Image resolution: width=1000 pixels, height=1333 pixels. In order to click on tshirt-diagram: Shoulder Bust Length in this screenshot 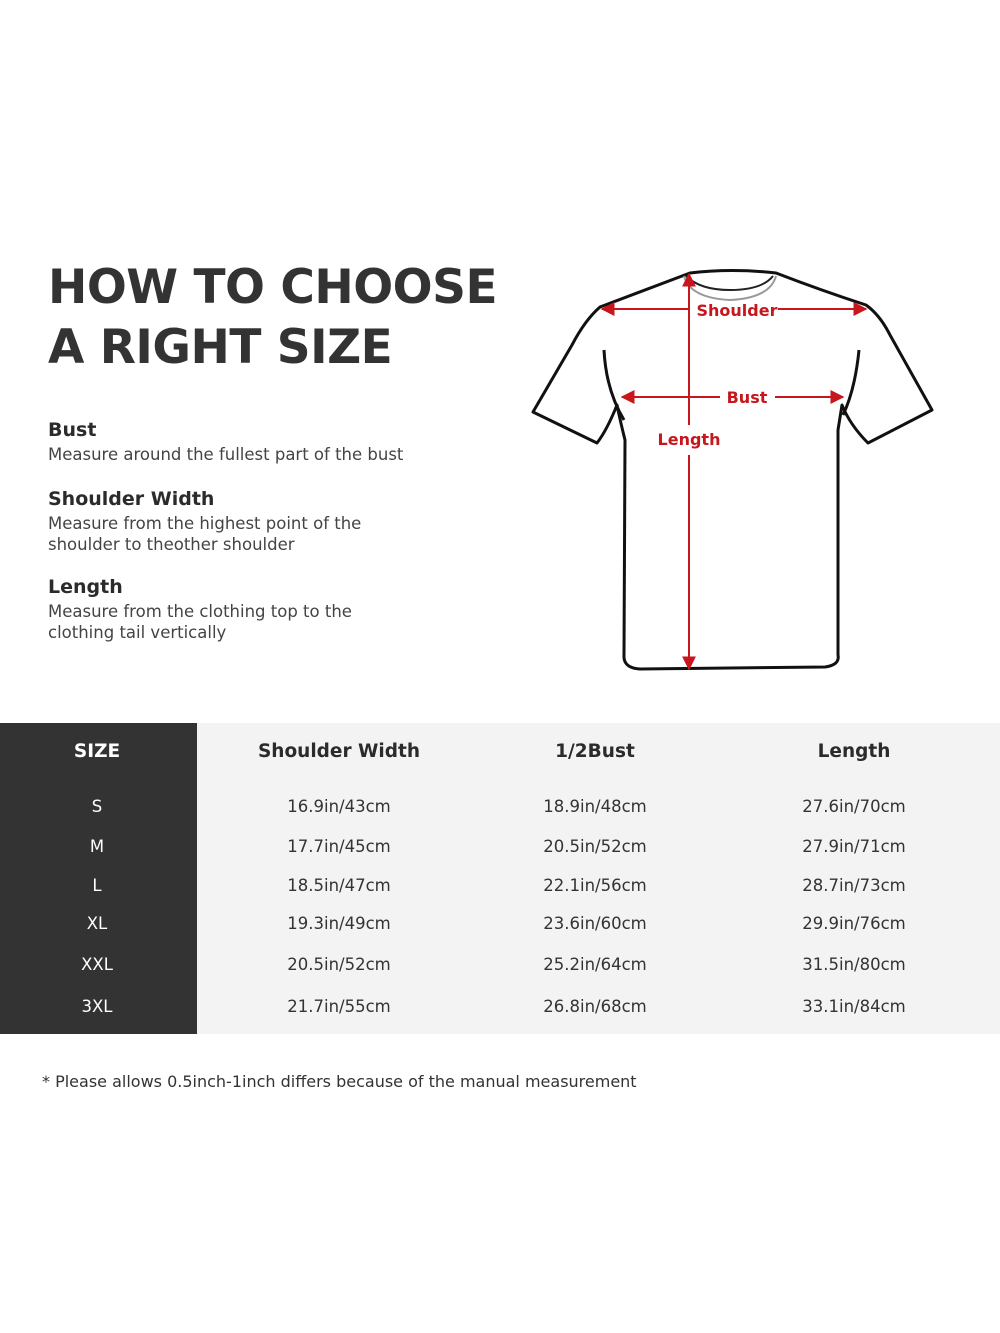, I will do `click(732, 470)`.